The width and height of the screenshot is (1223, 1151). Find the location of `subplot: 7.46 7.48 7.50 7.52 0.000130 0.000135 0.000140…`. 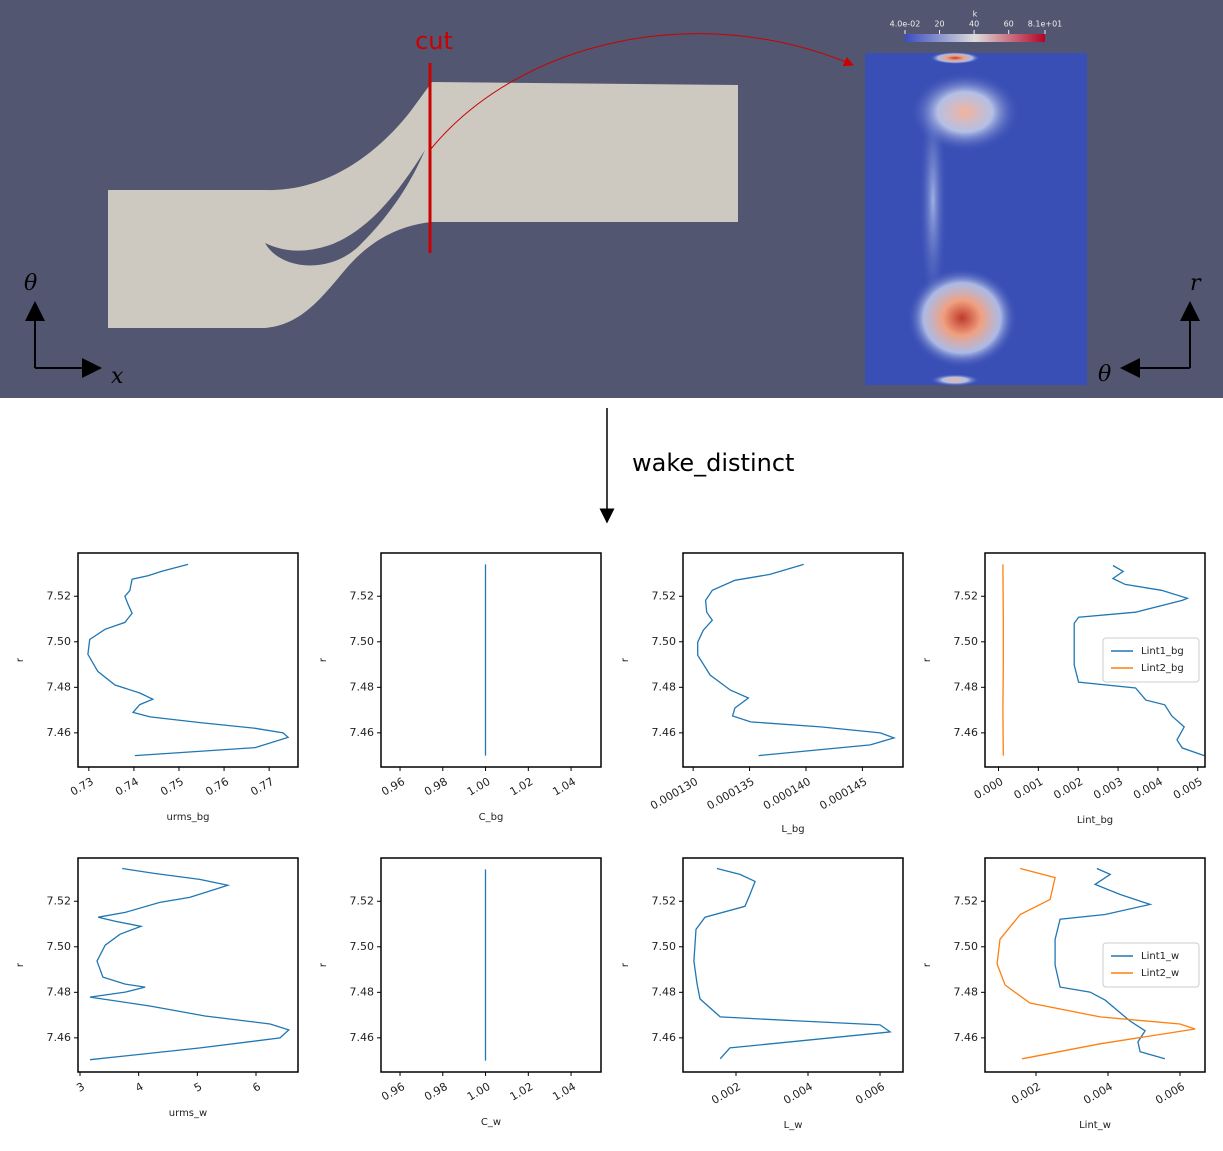

subplot: 7.46 7.48 7.50 7.52 0.000130 0.000135 0.000140… is located at coordinates (762, 693).